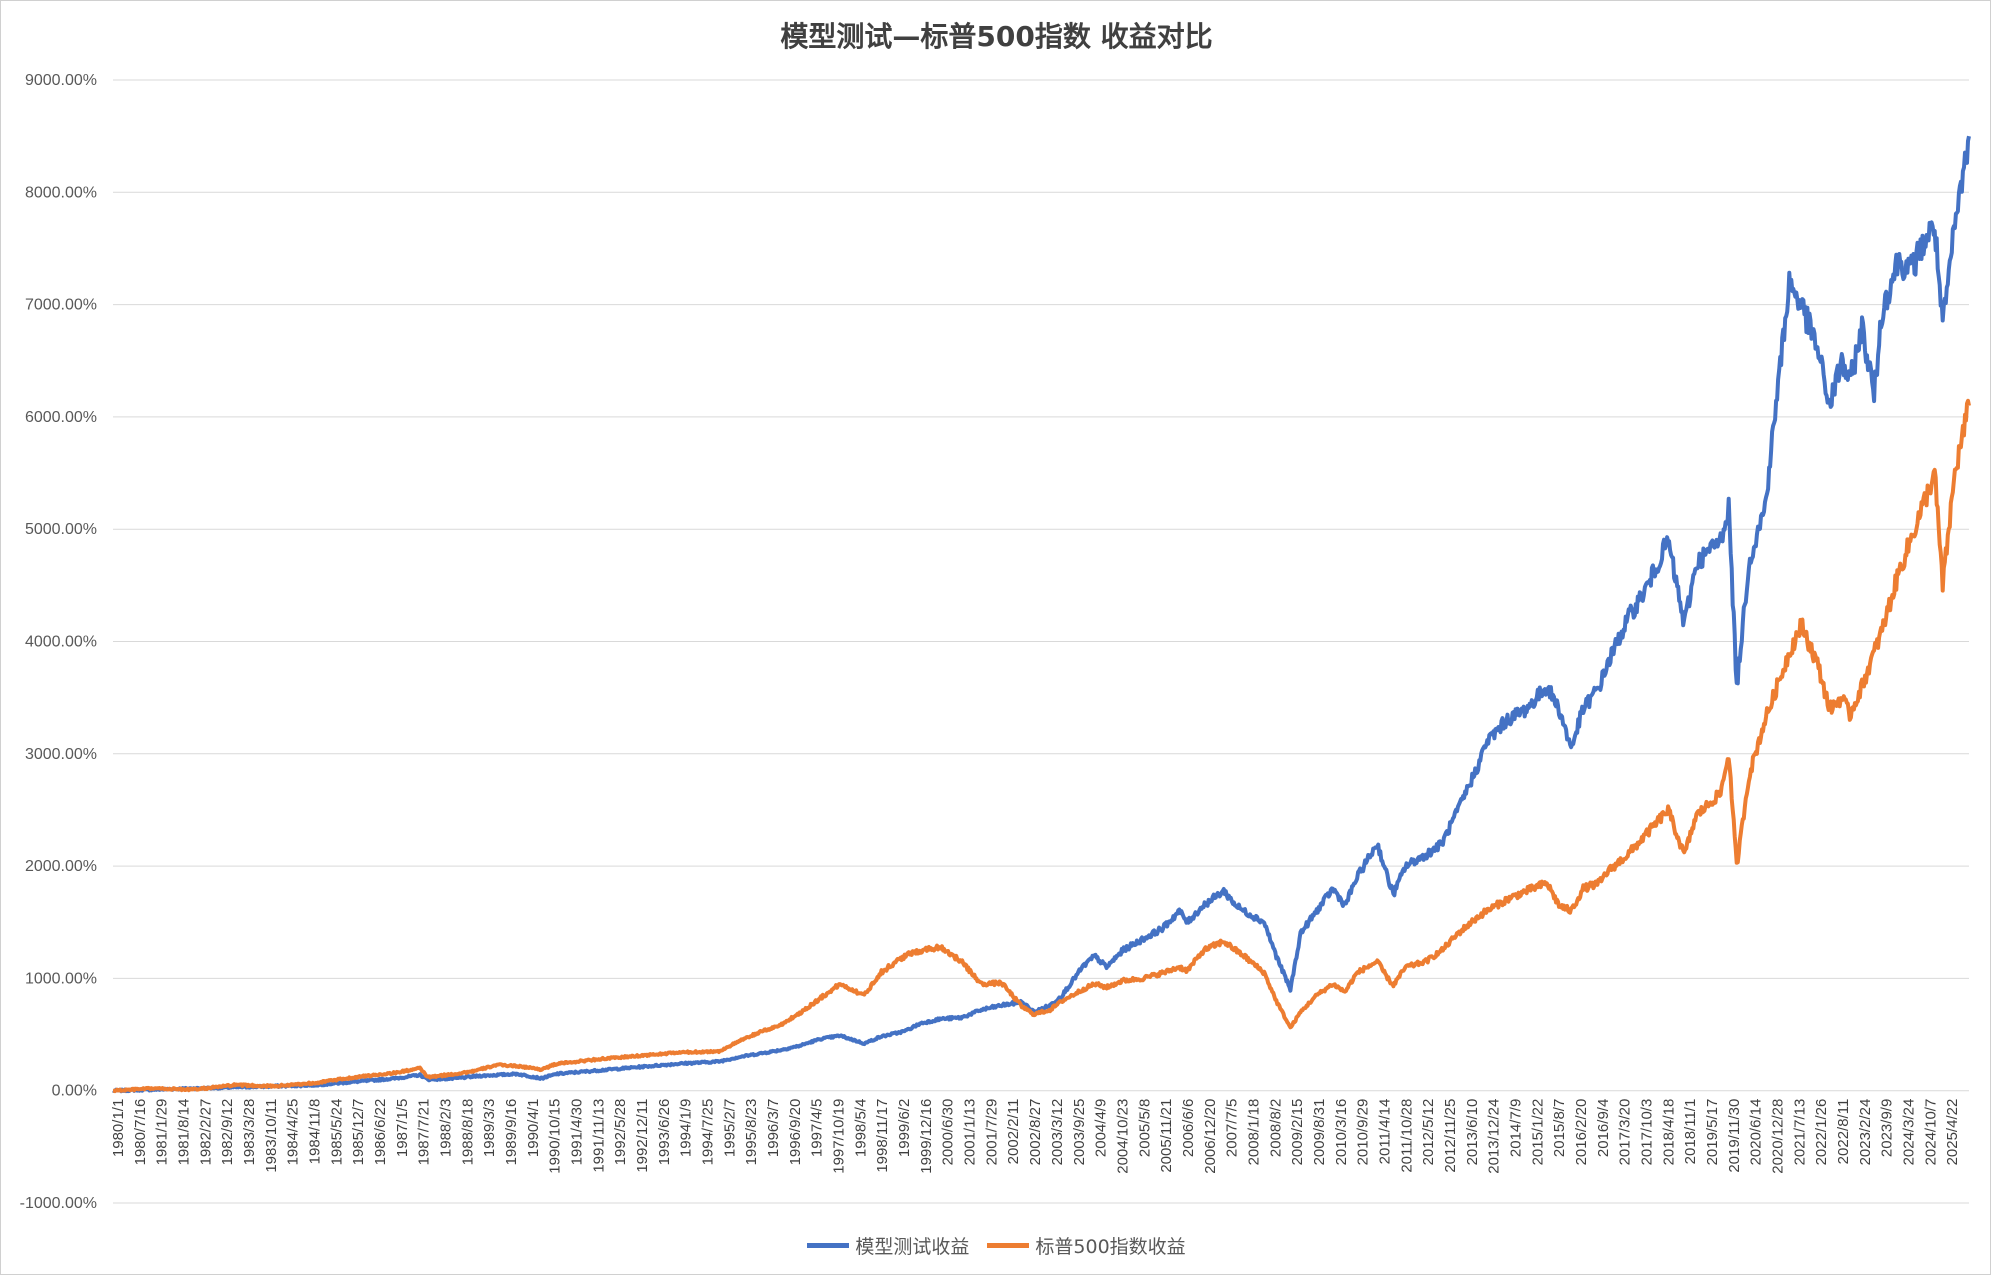 The width and height of the screenshot is (1991, 1276). What do you see at coordinates (336, 1132) in the screenshot?
I see `x-tick-label: 1985/5/24` at bounding box center [336, 1132].